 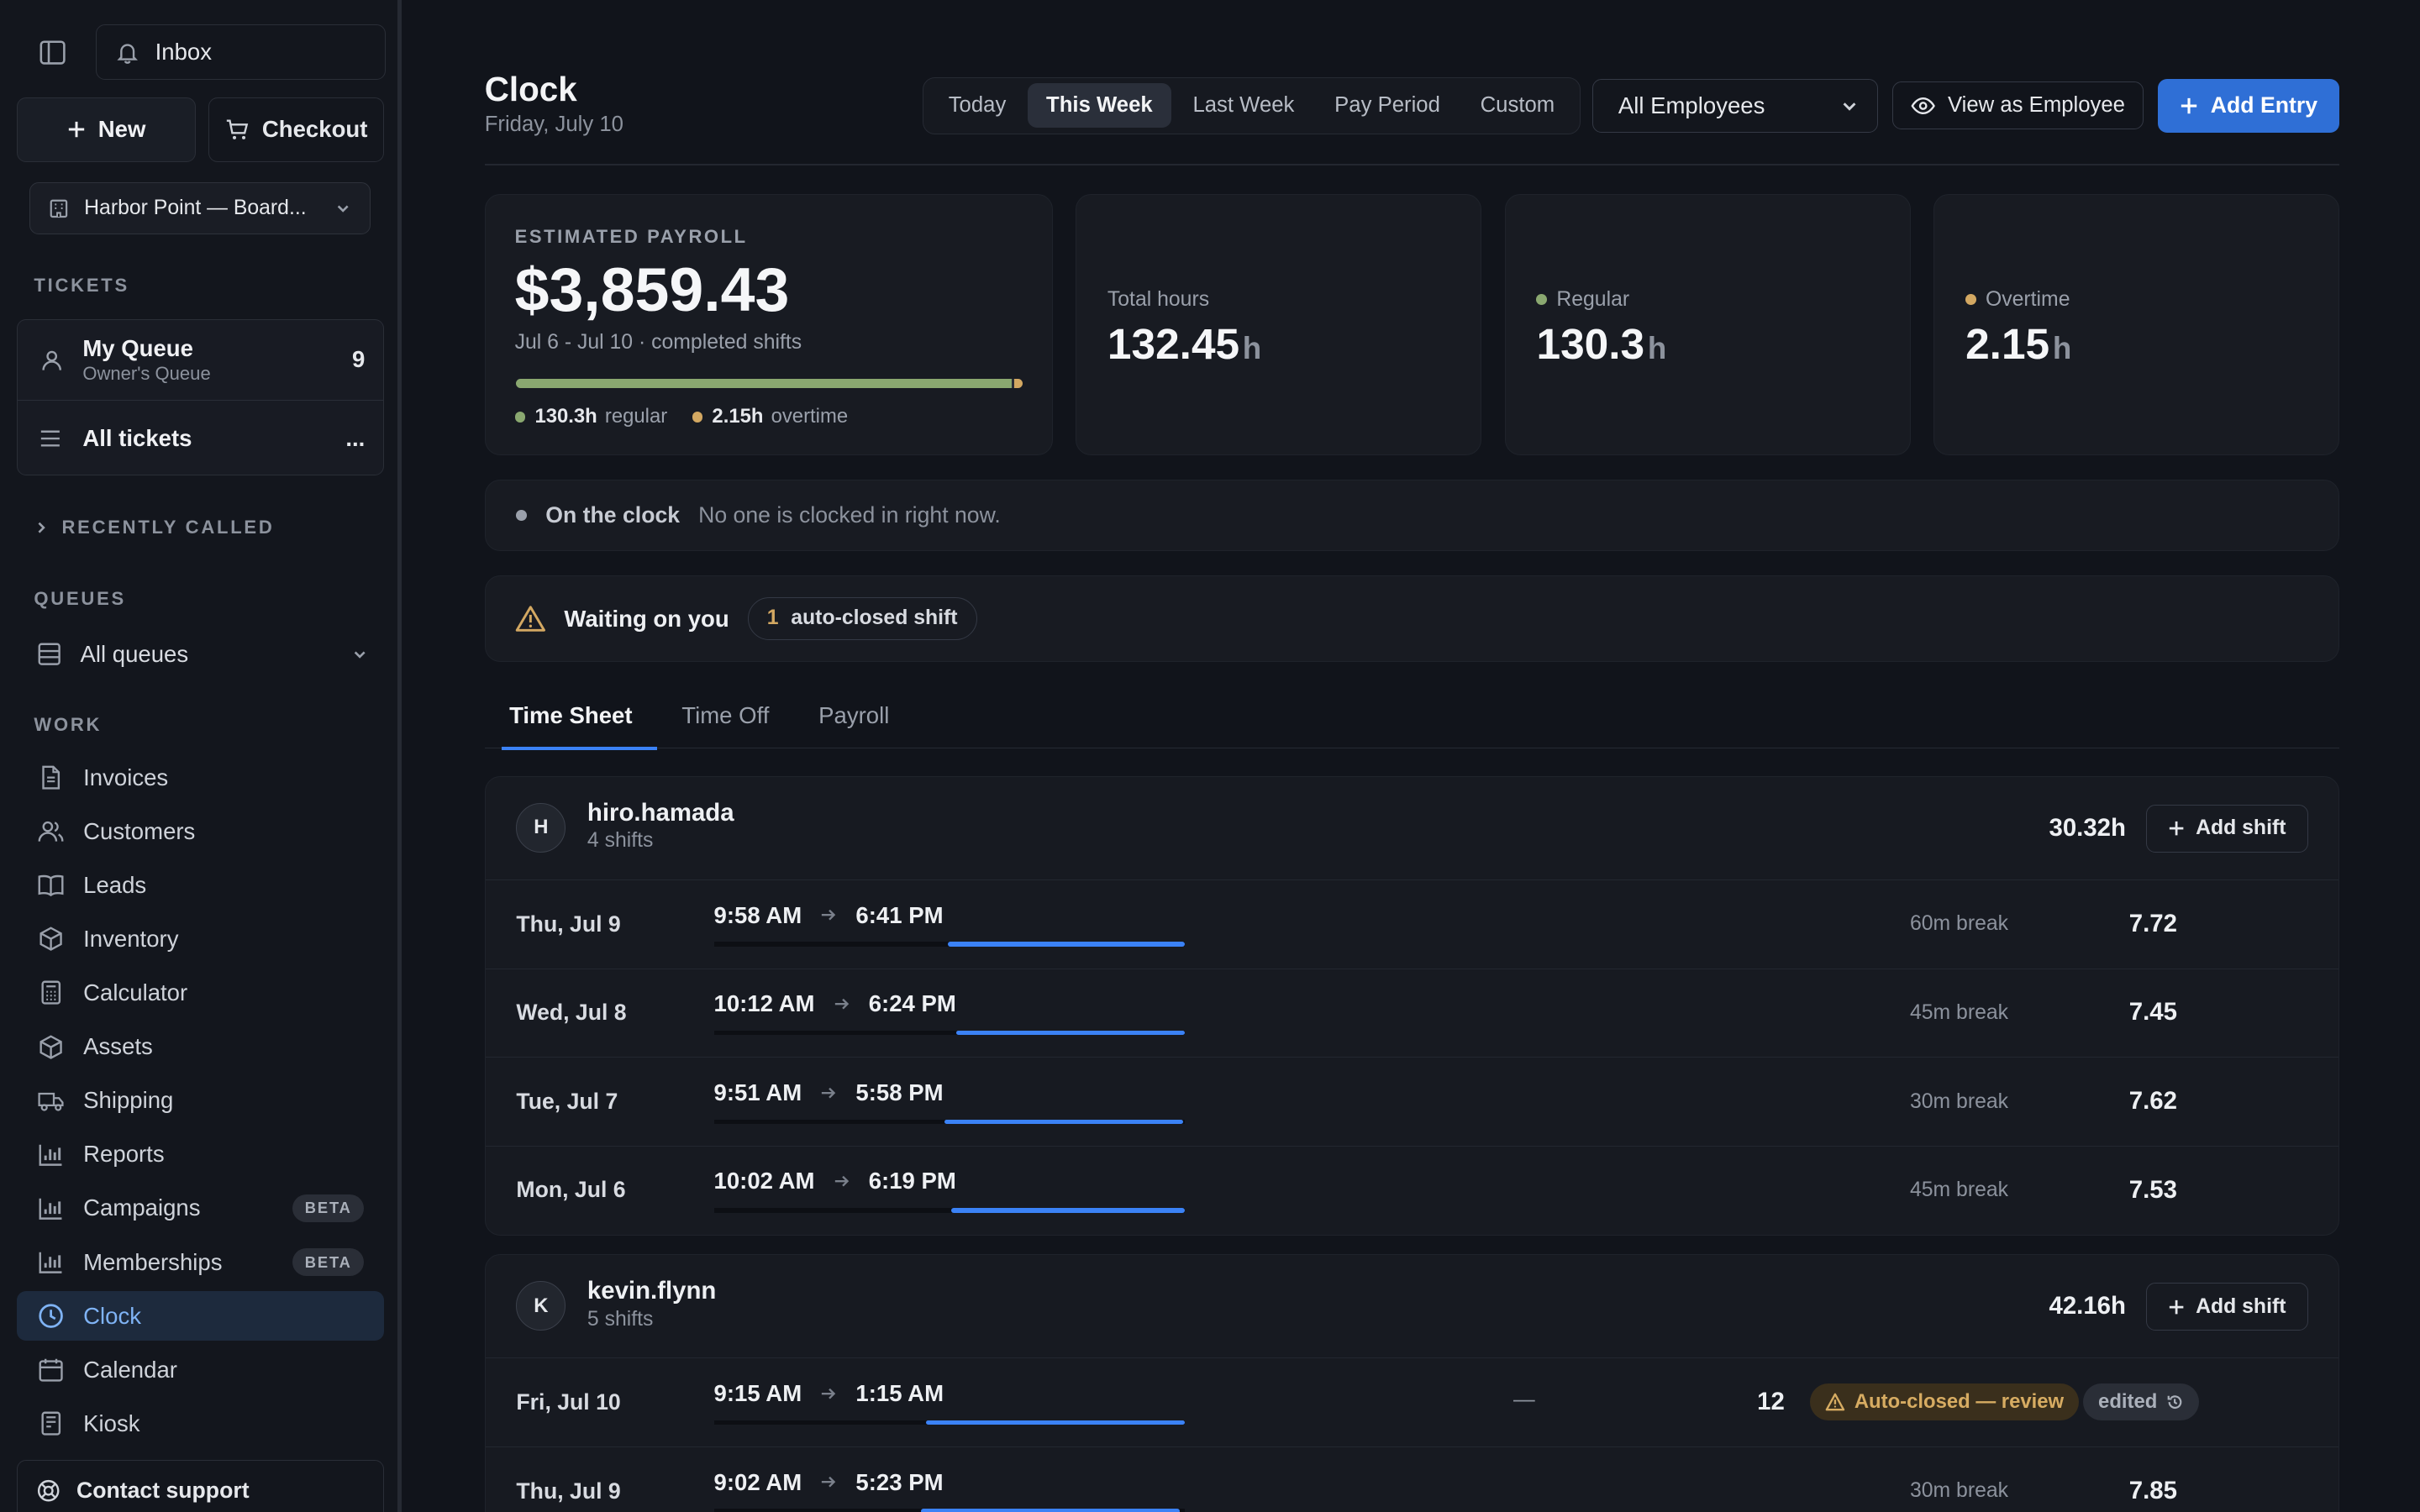 I want to click on edited-badge-label: edited, so click(x=2128, y=1401).